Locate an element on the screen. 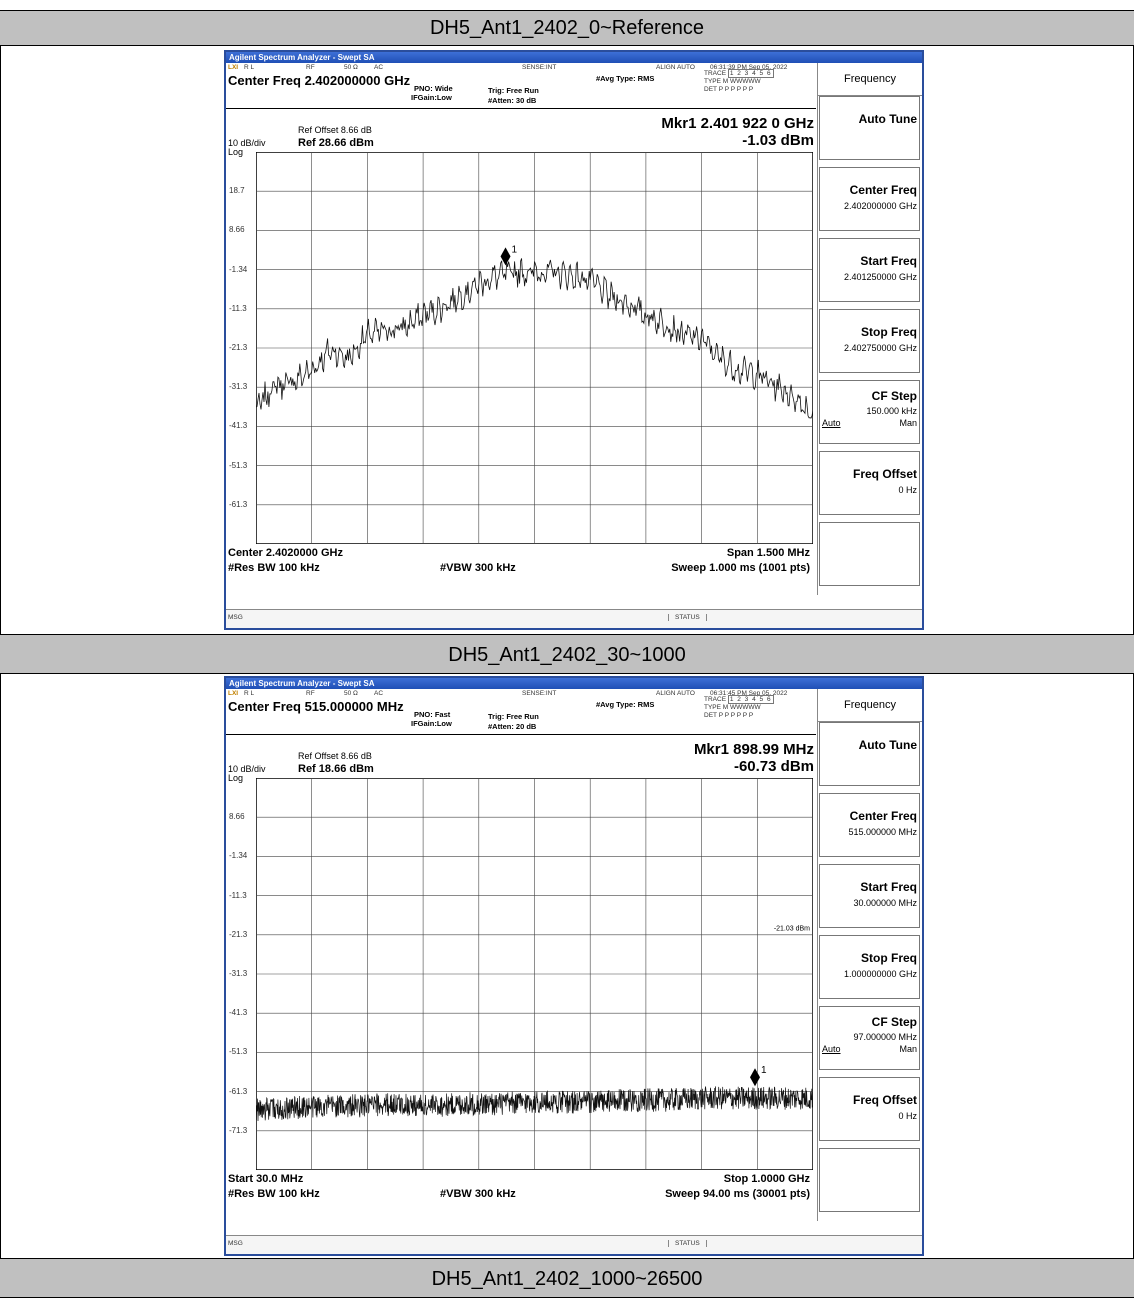  trace-label: TRACE is located at coordinates (715, 73).